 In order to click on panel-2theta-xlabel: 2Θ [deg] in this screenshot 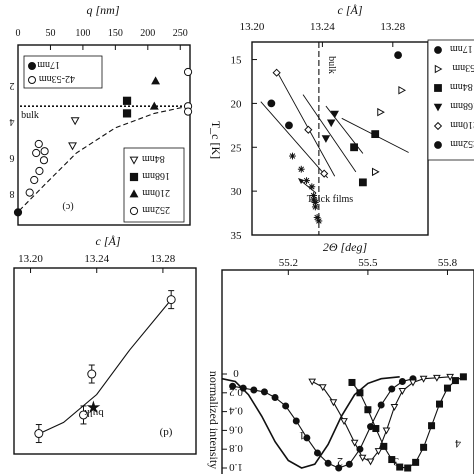, I will do `click(345, 247)`.